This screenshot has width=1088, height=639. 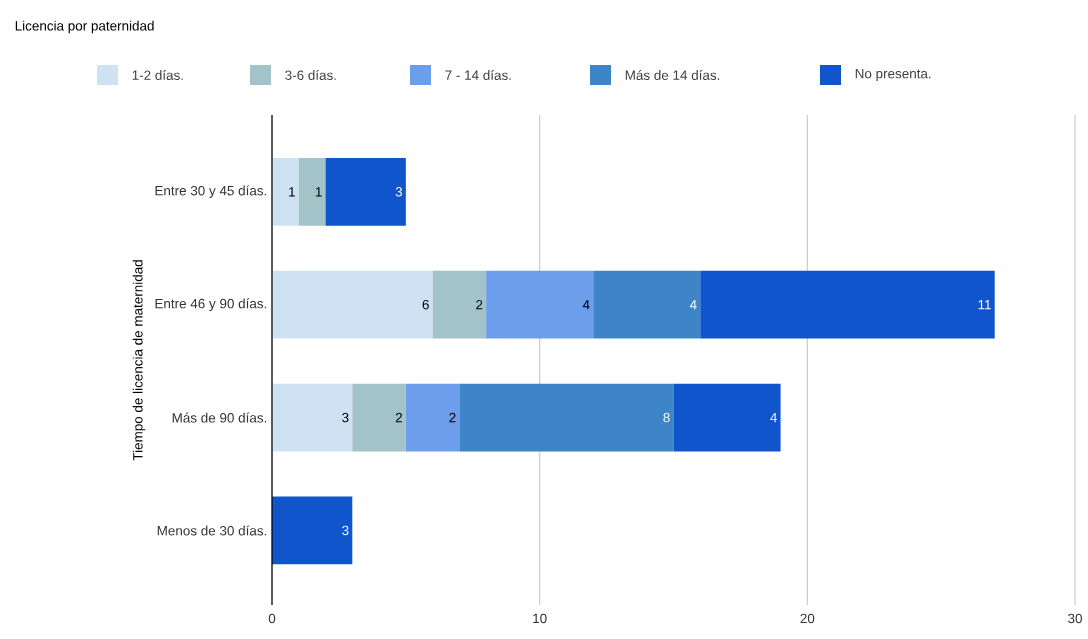 I want to click on legend-label: Más de 14 días., so click(x=672, y=74).